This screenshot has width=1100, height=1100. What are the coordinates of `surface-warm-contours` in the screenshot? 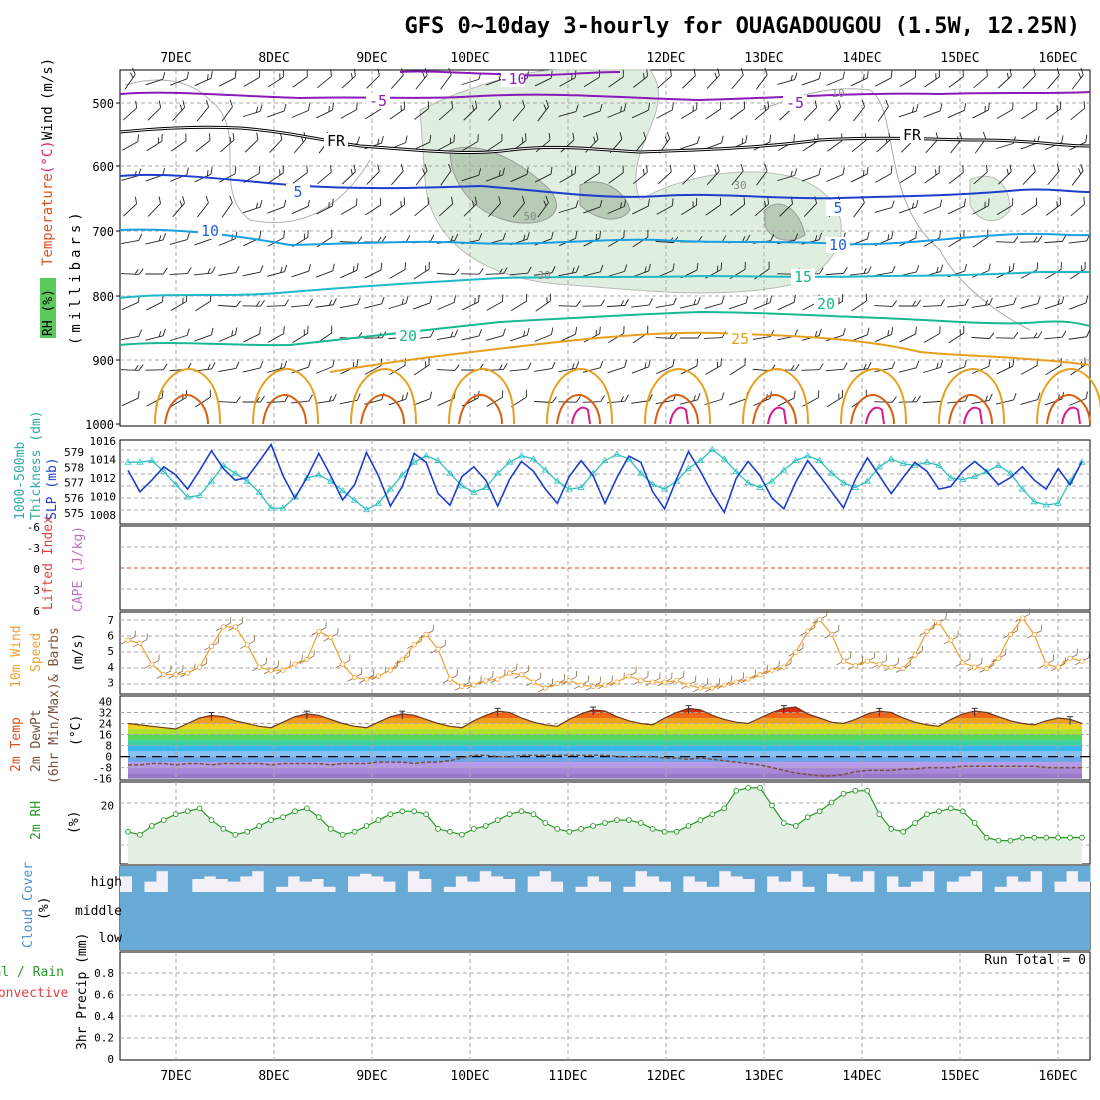 It's located at (627, 396).